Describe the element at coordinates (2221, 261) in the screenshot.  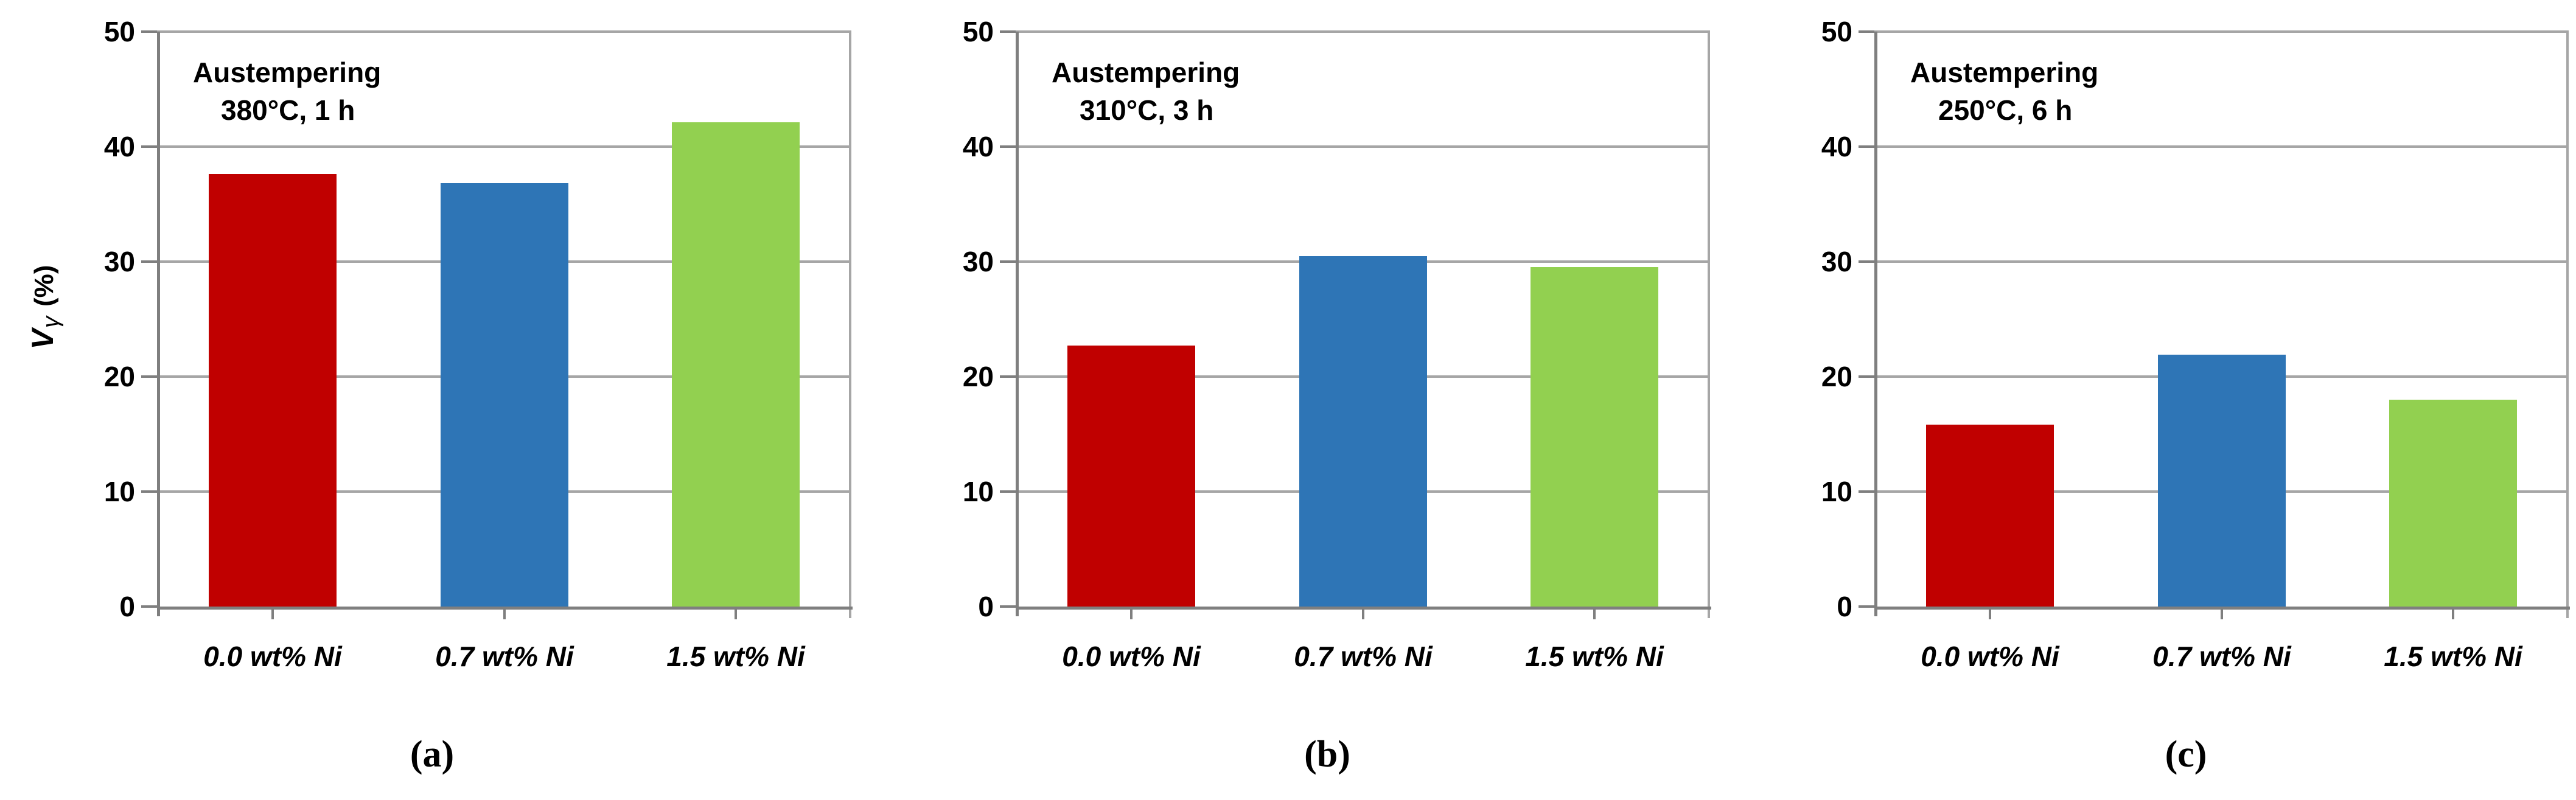
I see `gridline-y30` at that location.